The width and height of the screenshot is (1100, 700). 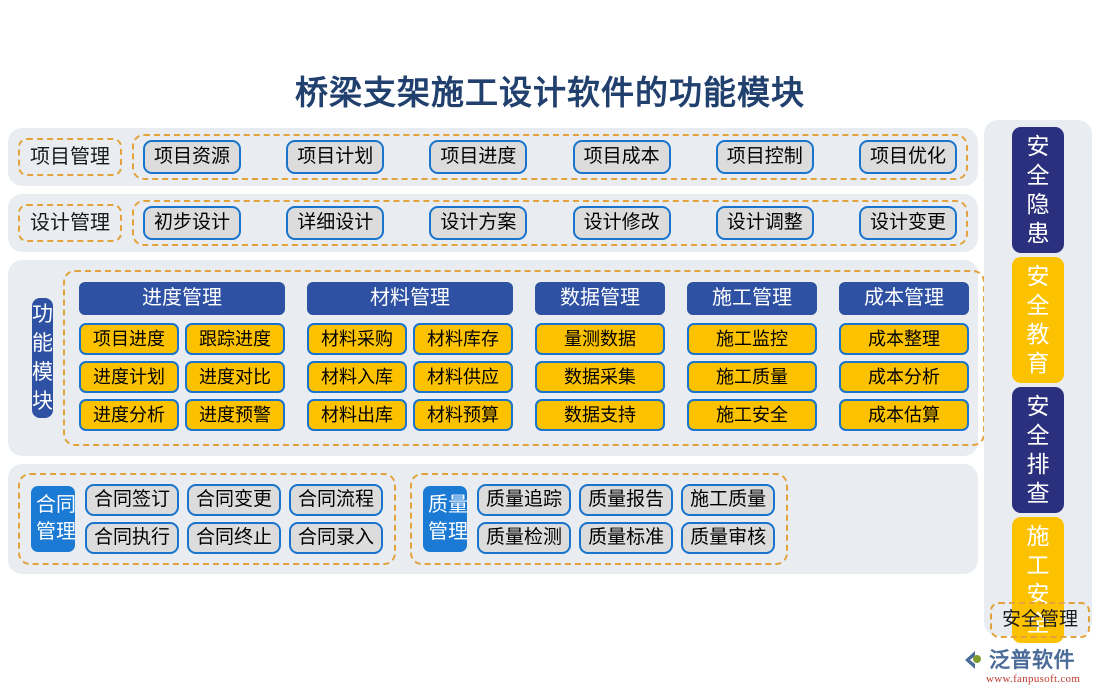 I want to click on fn-cell-schedule-2-1: 进度预警, so click(x=235, y=415).